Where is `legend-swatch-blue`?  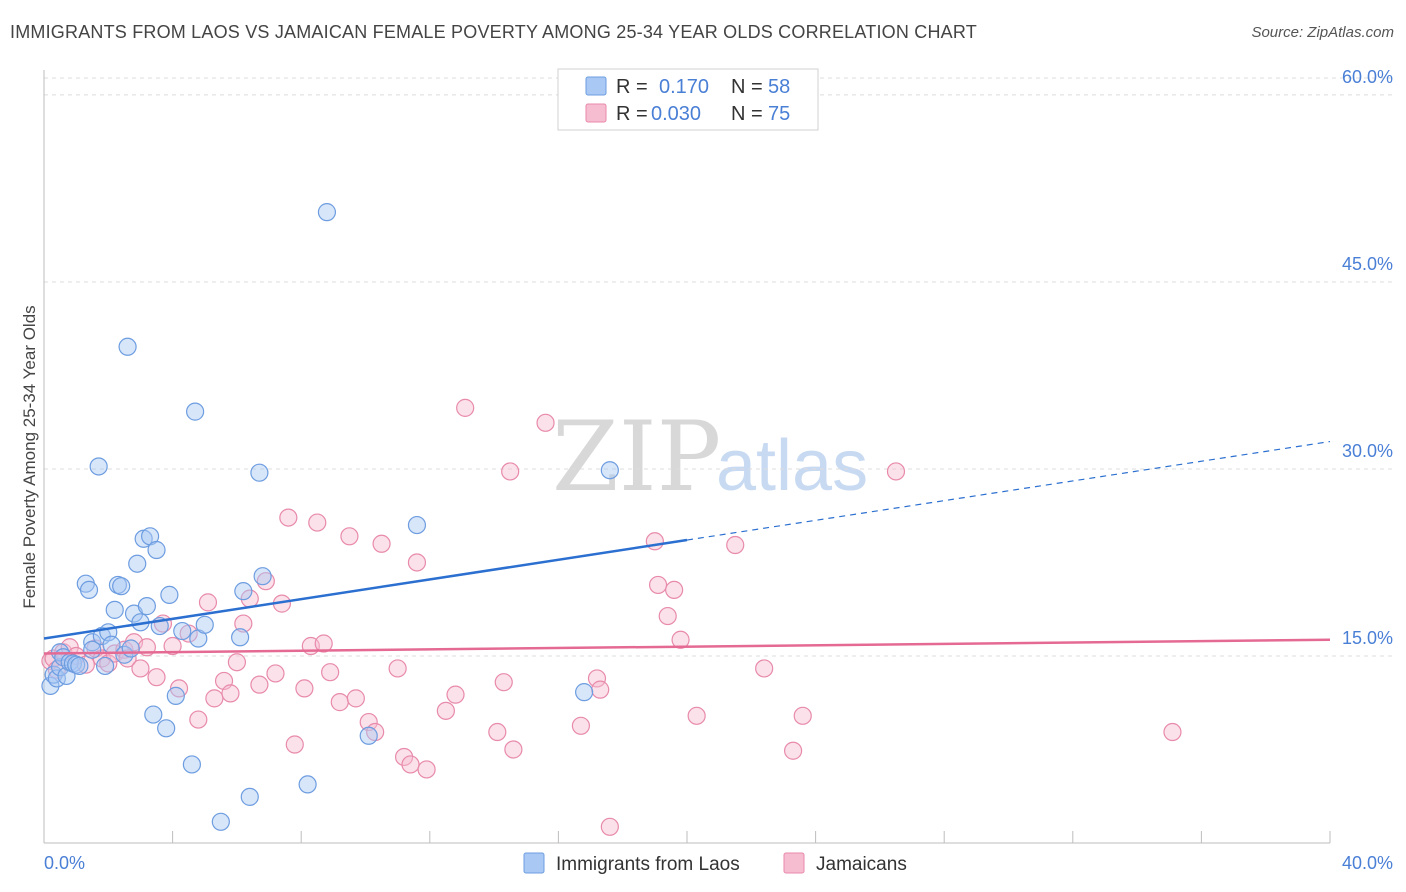
legend-swatch-blue is located at coordinates (596, 86).